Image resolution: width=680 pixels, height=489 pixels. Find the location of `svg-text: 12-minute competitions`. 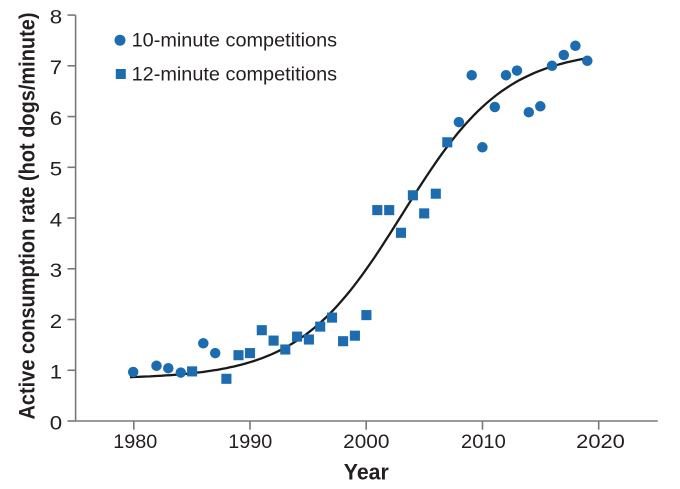

svg-text: 12-minute competitions is located at coordinates (235, 75).